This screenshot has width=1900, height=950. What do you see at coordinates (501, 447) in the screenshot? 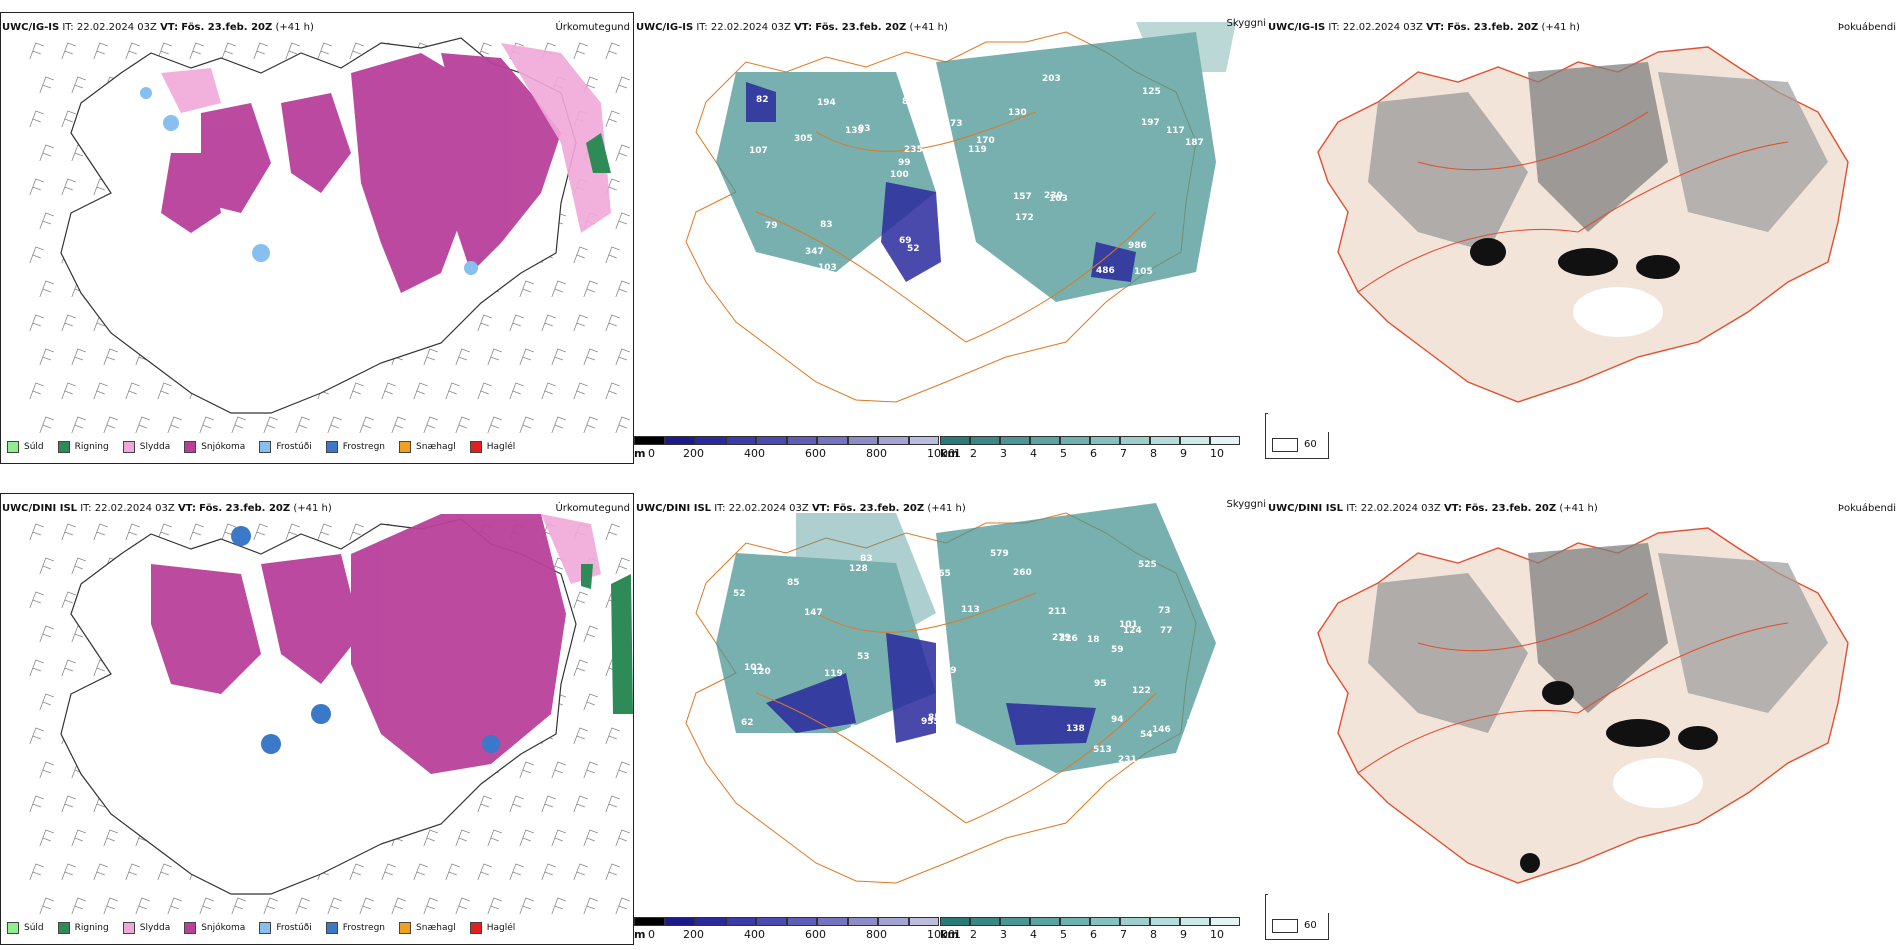
I see `legend-label: Haglél` at bounding box center [501, 447].